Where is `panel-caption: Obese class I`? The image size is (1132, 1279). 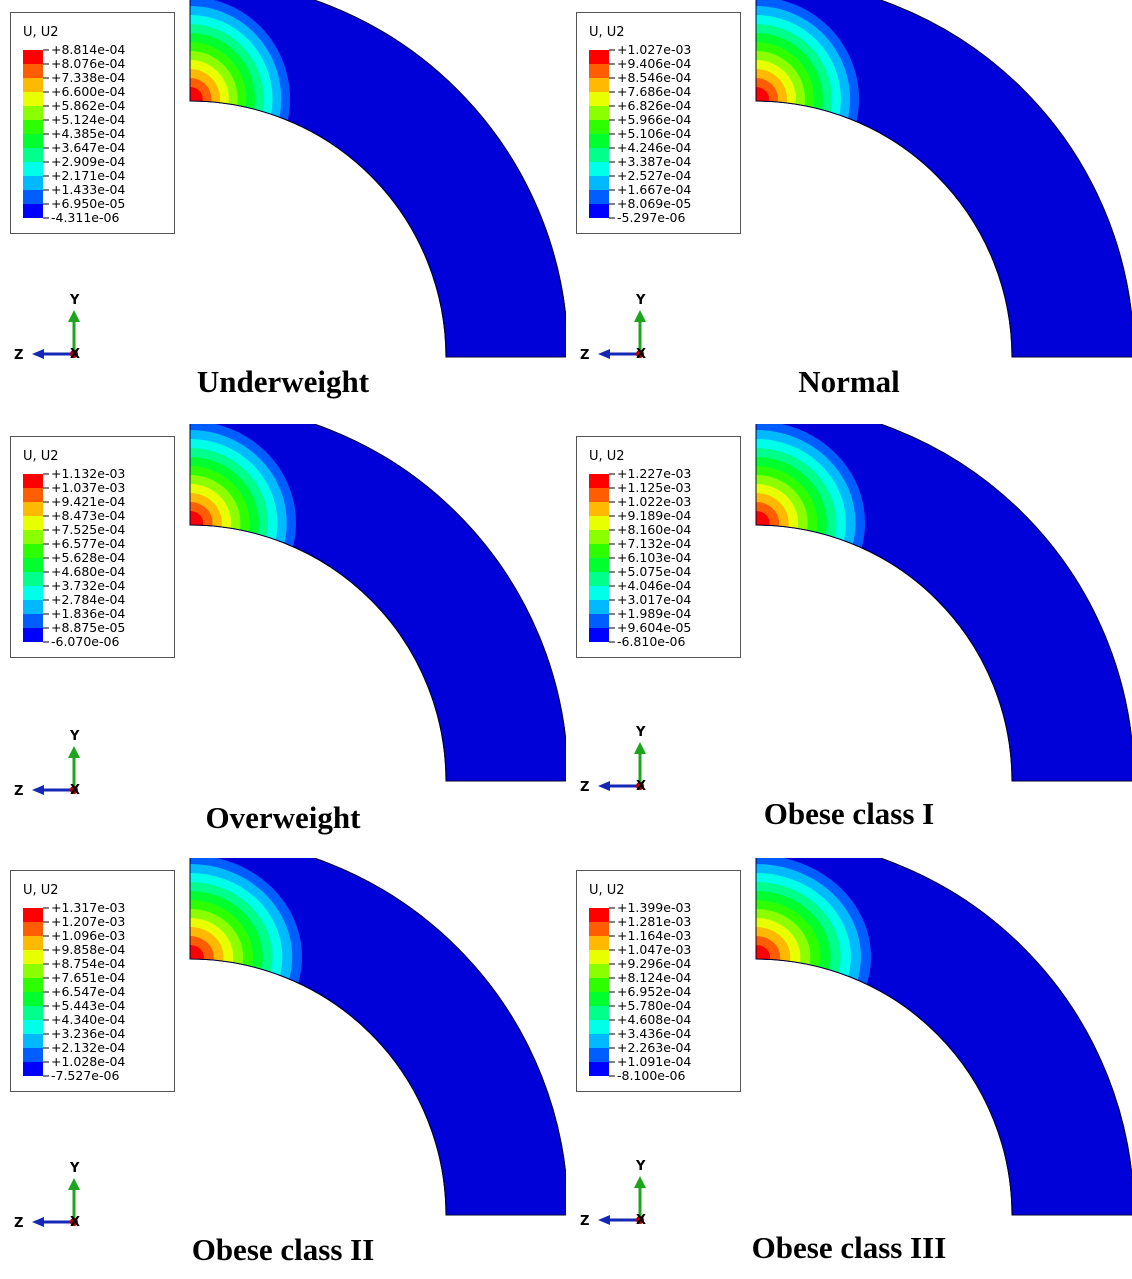
panel-caption: Obese class I is located at coordinates (849, 813).